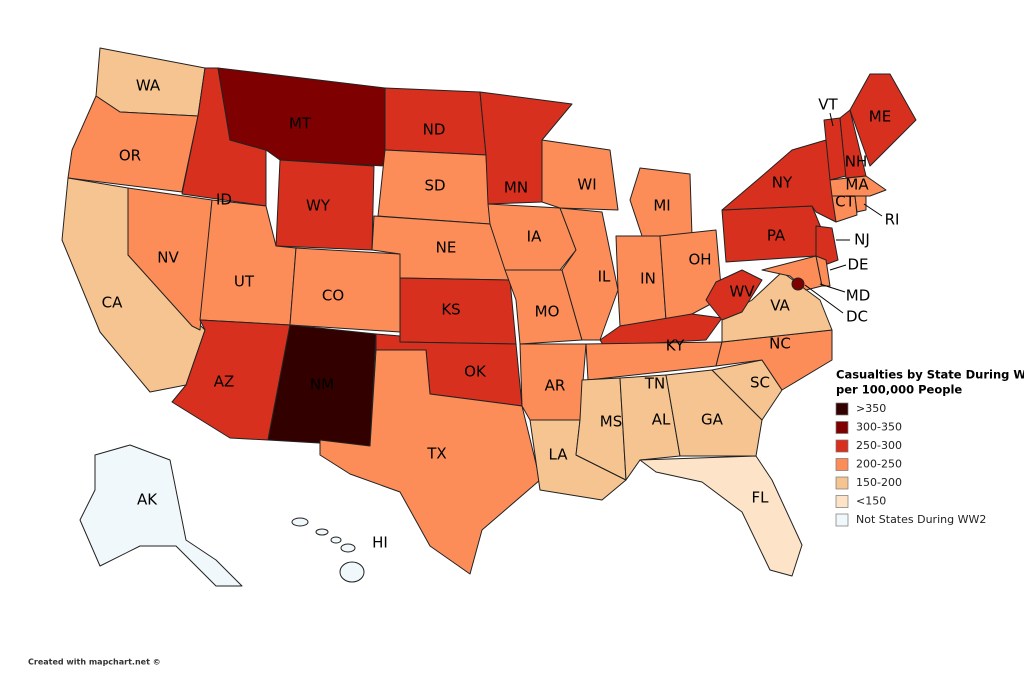 The width and height of the screenshot is (1024, 684). I want to click on state-label: AL, so click(661, 420).